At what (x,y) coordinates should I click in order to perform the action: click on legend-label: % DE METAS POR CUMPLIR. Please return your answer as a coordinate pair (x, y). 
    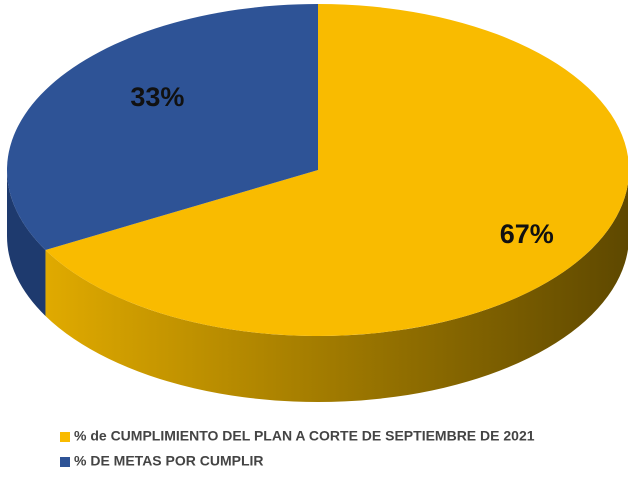
    Looking at the image, I should click on (169, 461).